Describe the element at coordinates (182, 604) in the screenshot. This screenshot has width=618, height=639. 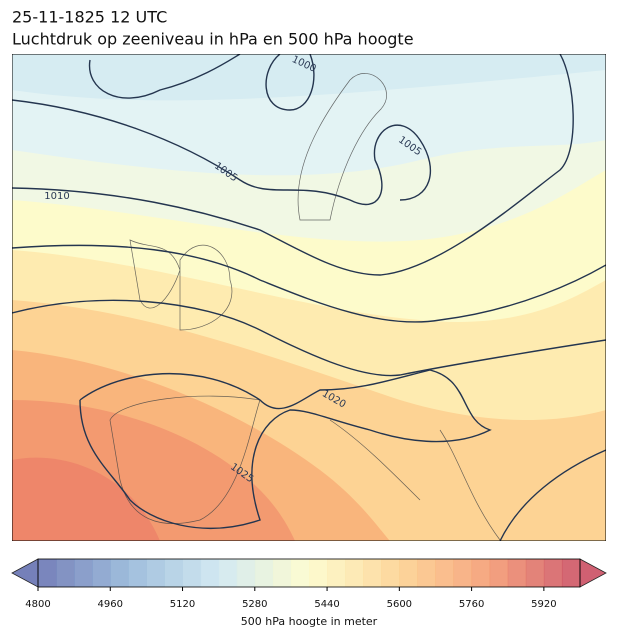
I see `colorbar-tick-label: 5120` at that location.